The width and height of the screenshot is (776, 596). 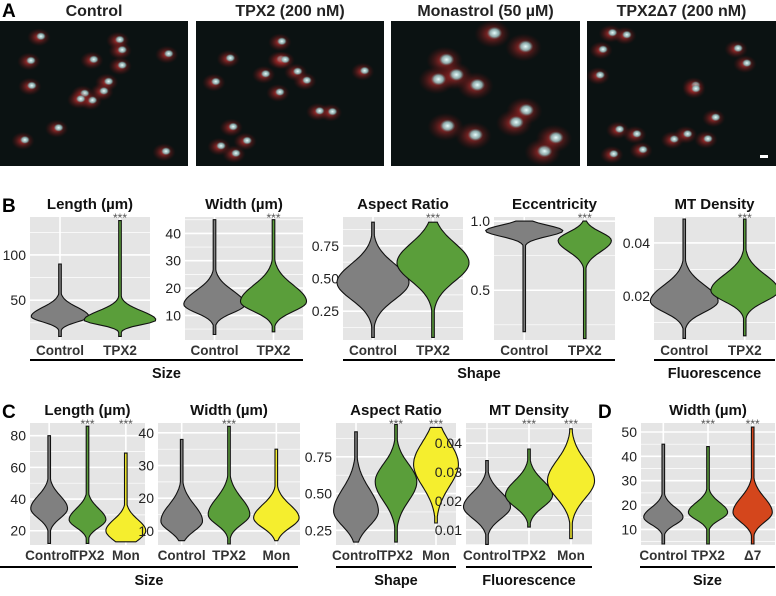 What do you see at coordinates (15, 255) in the screenshot?
I see `y-tick-label: 100` at bounding box center [15, 255].